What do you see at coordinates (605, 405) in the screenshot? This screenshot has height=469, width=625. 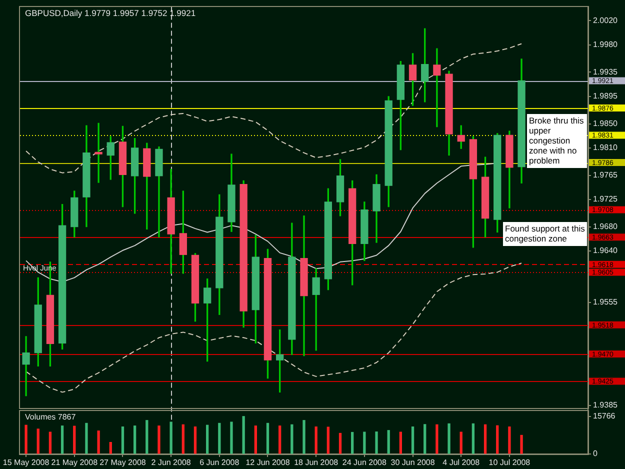 I see `y-tick-label: 1.9385` at bounding box center [605, 405].